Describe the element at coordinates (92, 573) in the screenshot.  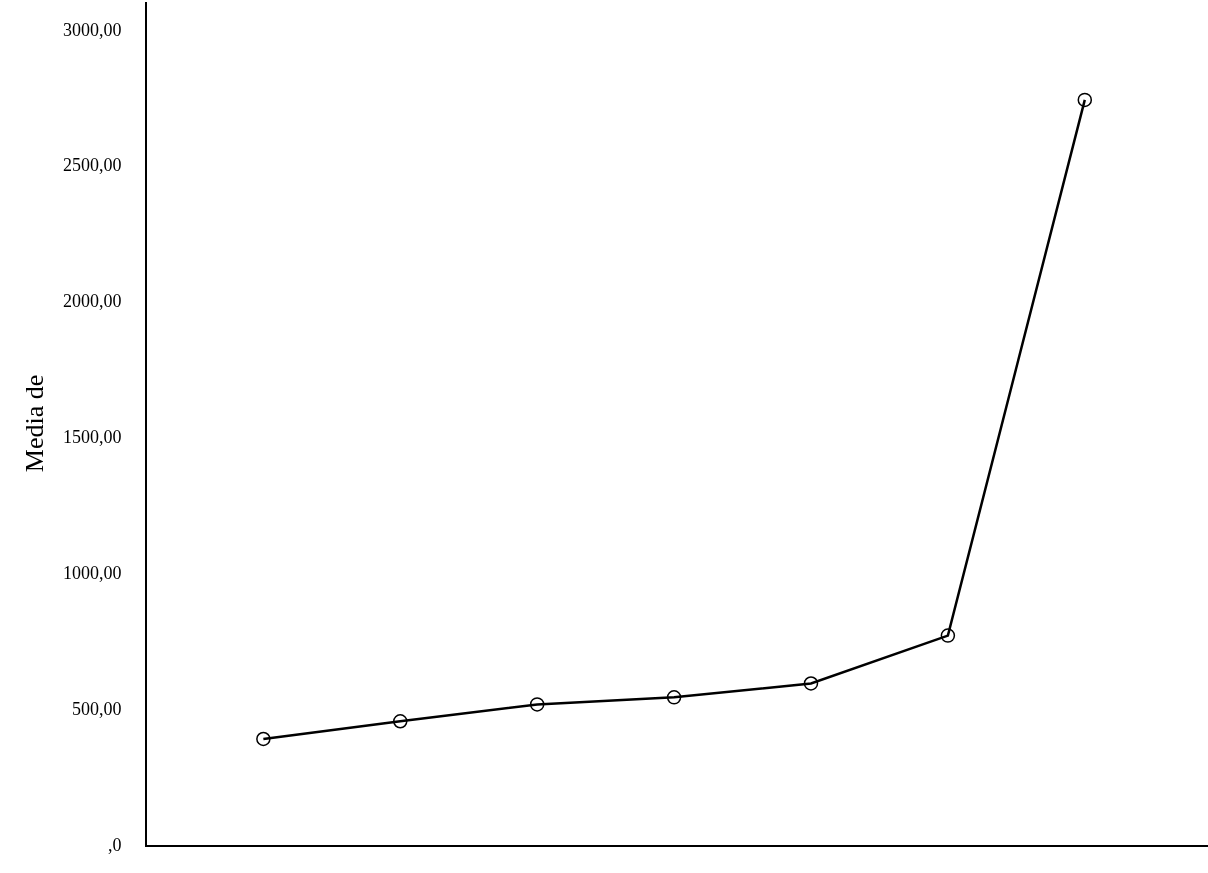
I see `y-tick-label: 1000,00` at that location.